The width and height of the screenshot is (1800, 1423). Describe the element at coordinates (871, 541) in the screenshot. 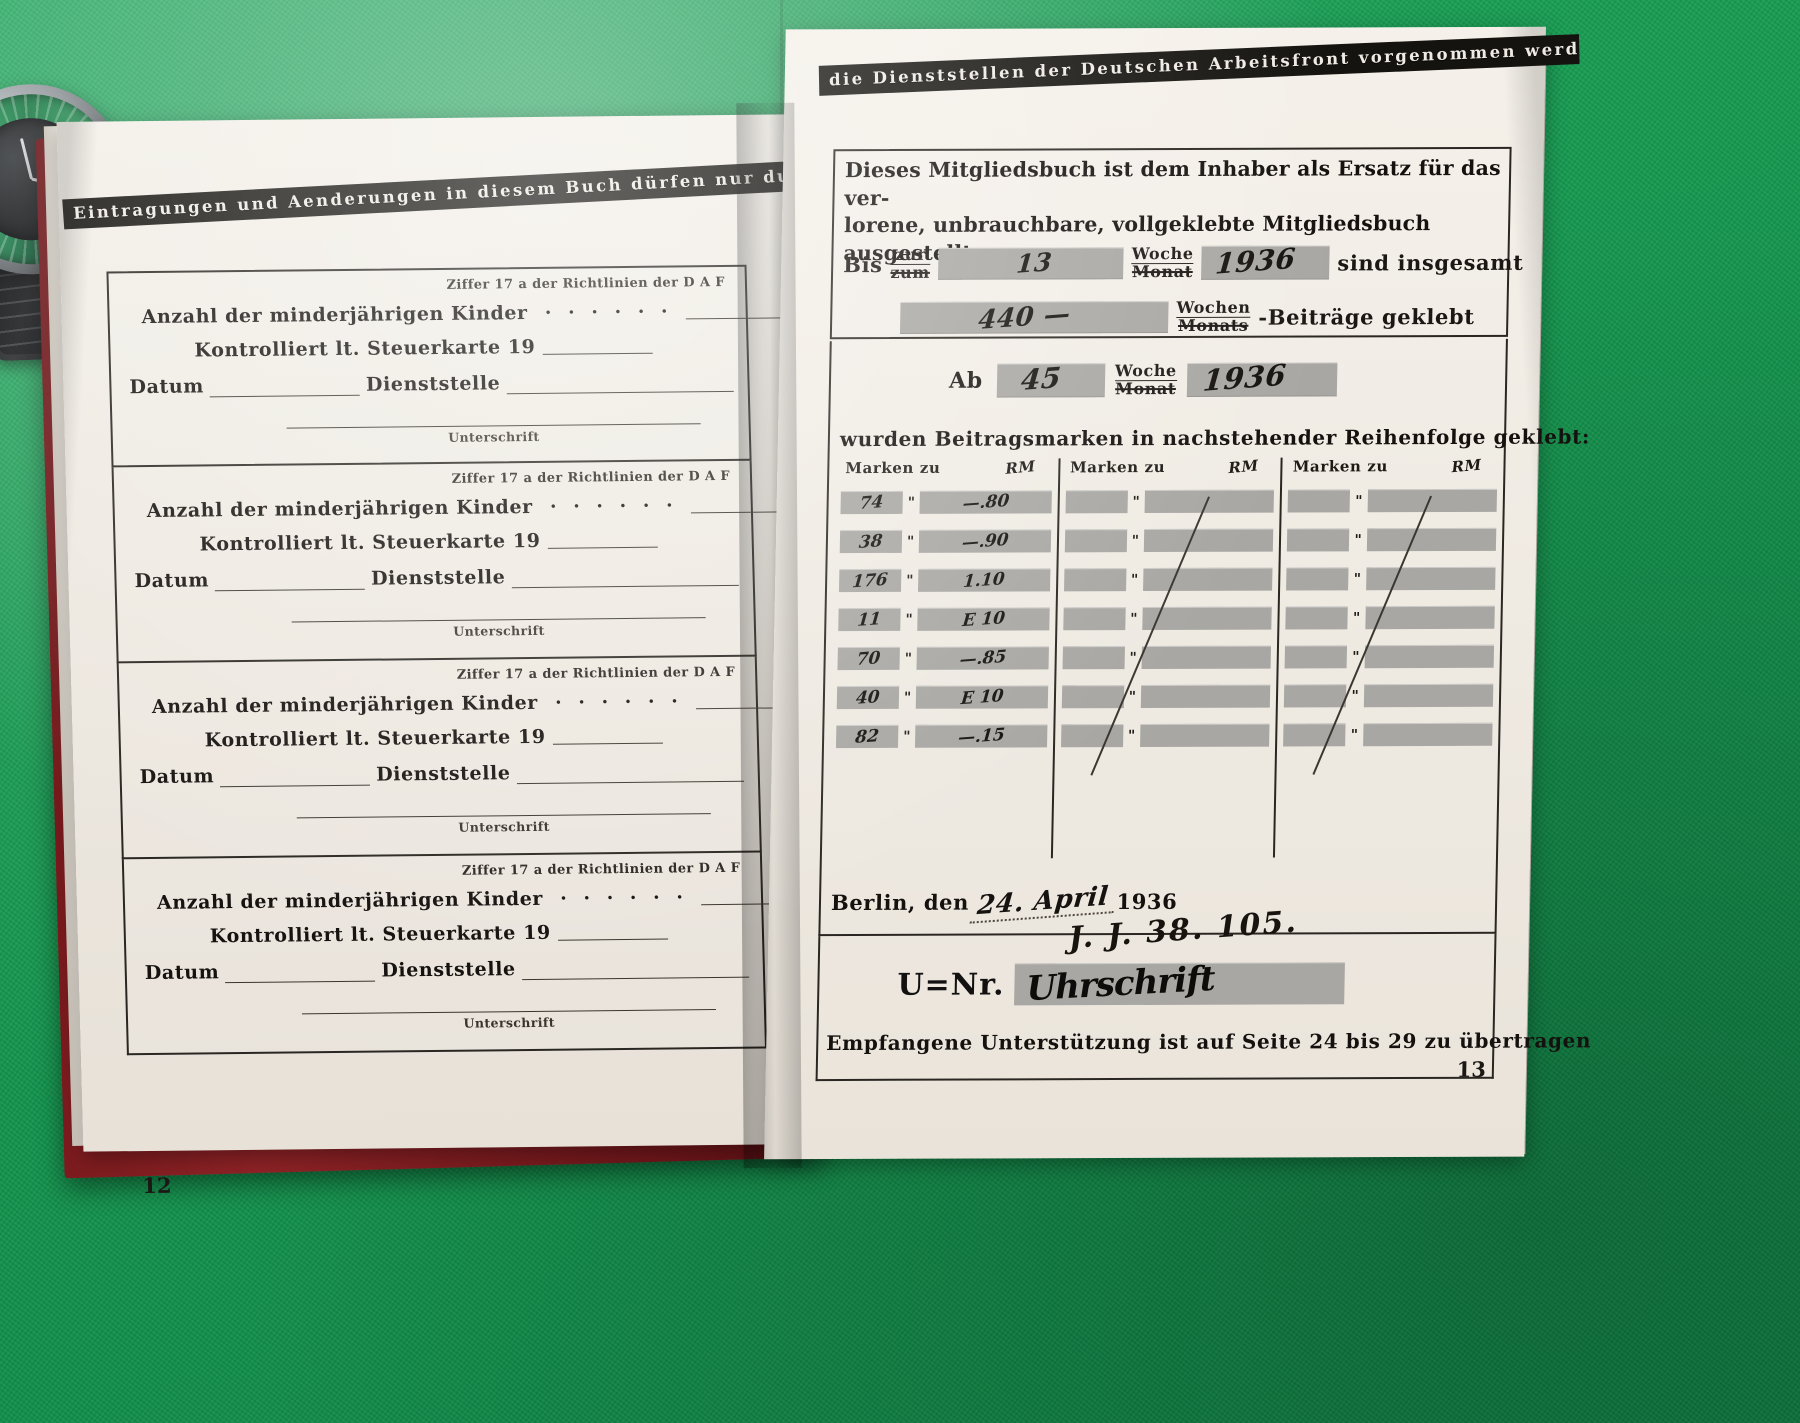

I see `stamp-qty-field: 38` at that location.